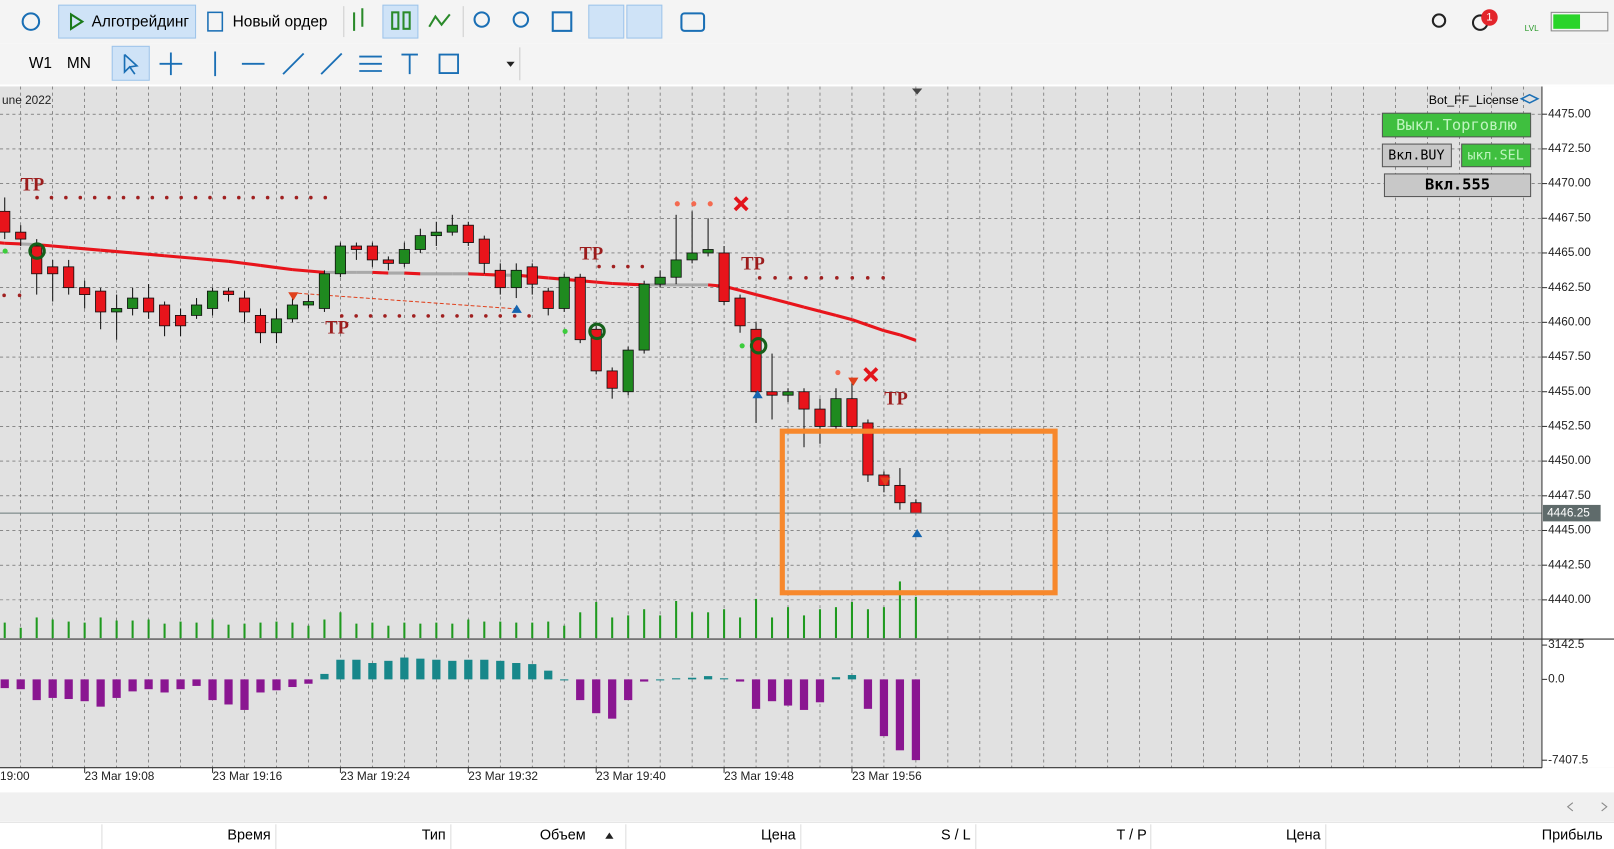 This screenshot has height=849, width=1614. What do you see at coordinates (40, 63) in the screenshot?
I see `period-w1: W1` at bounding box center [40, 63].